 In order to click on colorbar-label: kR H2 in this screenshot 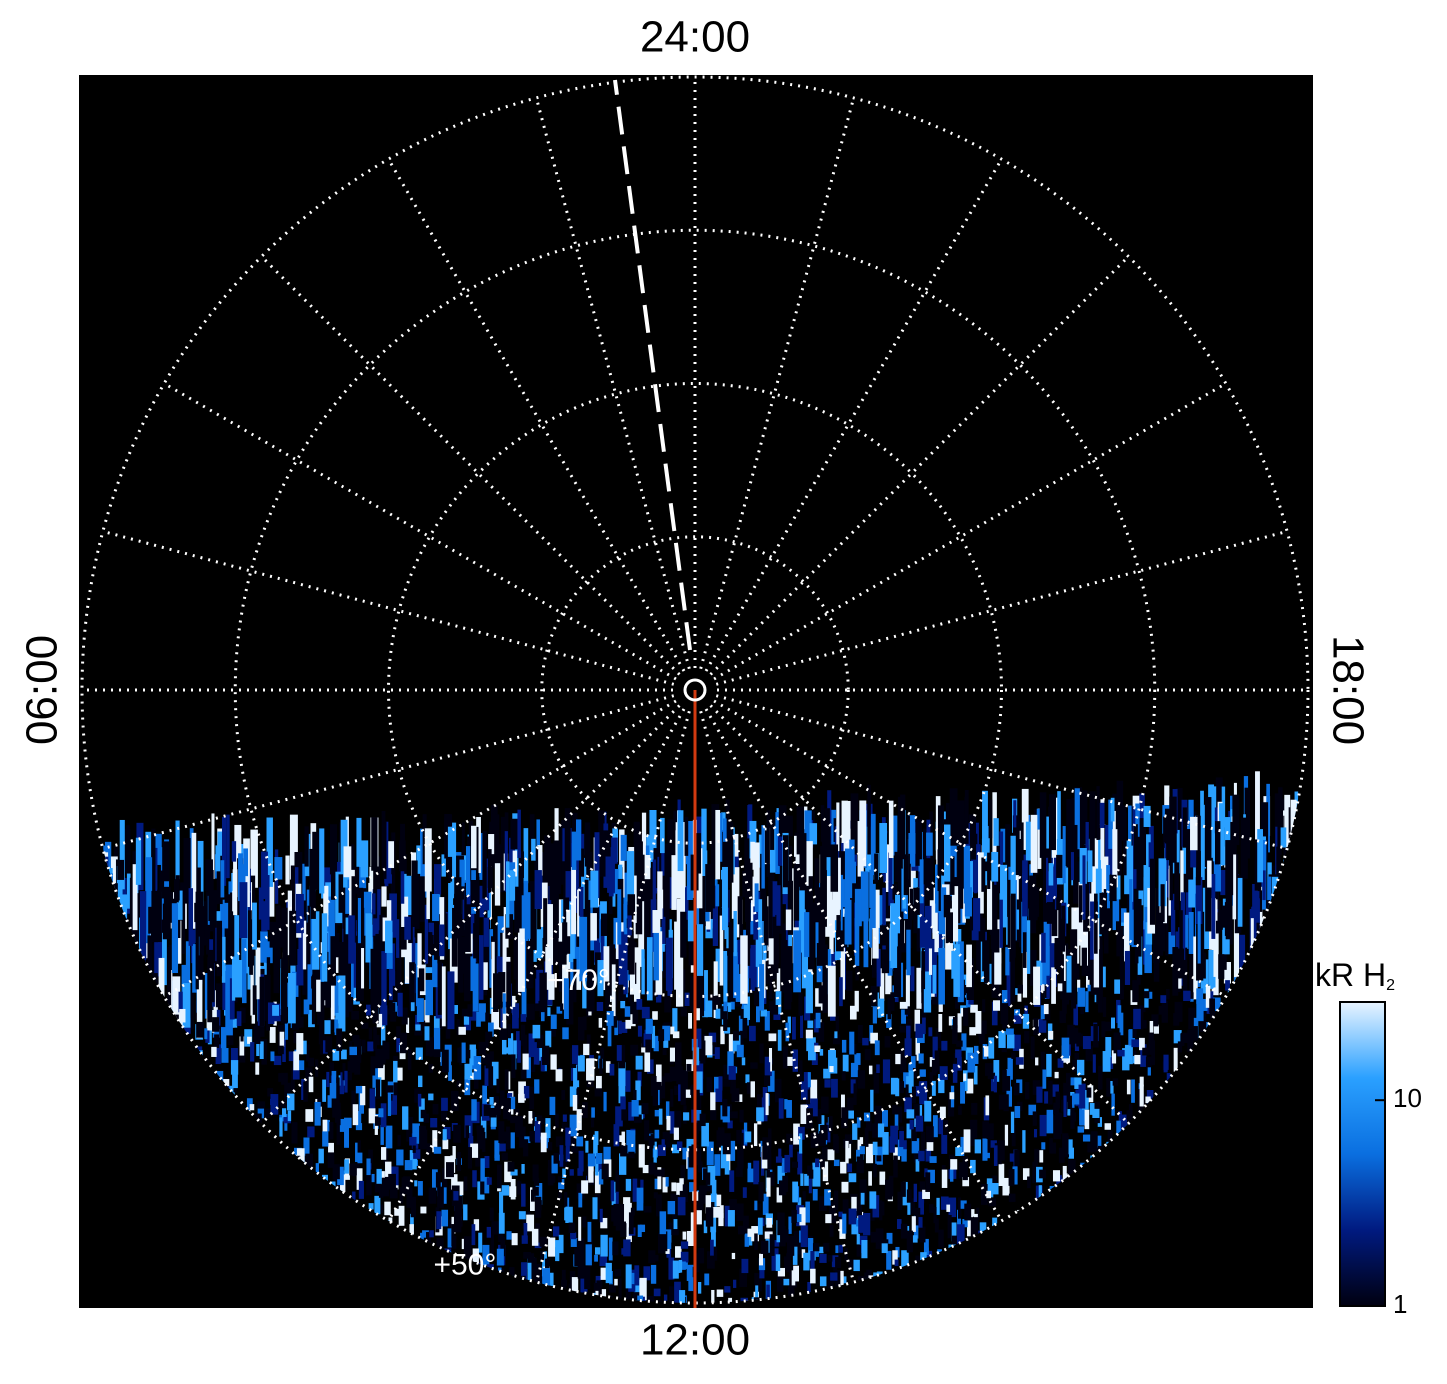, I will do `click(1355, 975)`.